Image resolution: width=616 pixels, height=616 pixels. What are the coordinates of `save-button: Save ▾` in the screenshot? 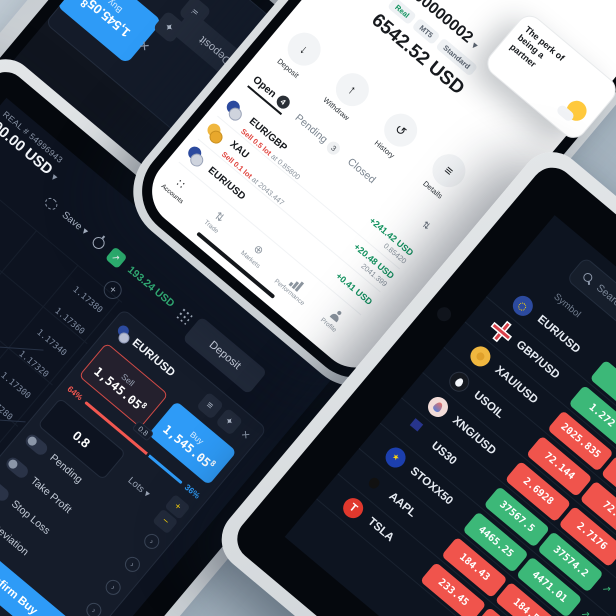 It's located at (75, 223).